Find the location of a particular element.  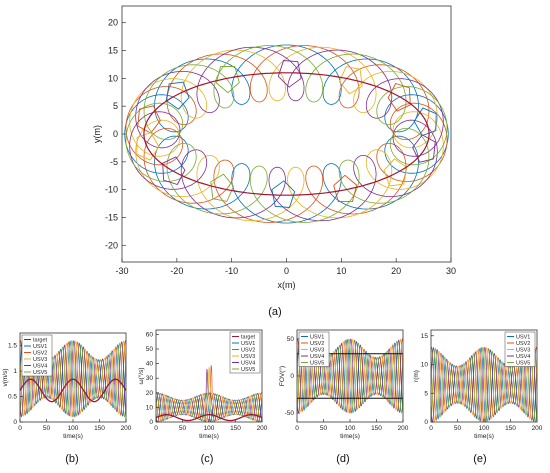

y-tick-label-a: -5 is located at coordinates (114, 162).